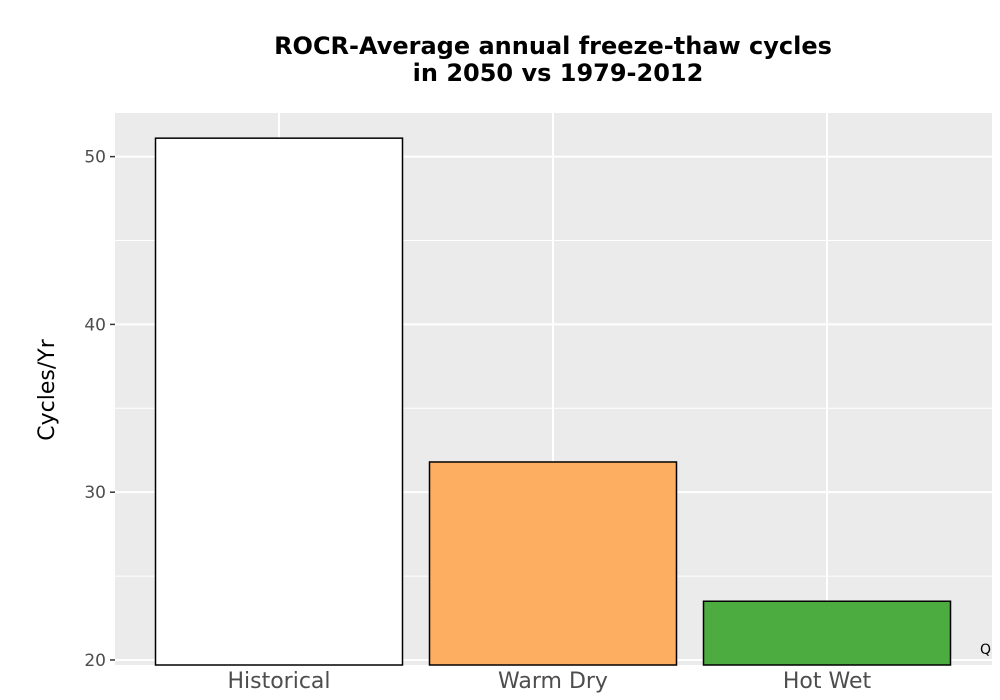 The image size is (1000, 700). What do you see at coordinates (278, 681) in the screenshot?
I see `x-tick-label: Historical` at bounding box center [278, 681].